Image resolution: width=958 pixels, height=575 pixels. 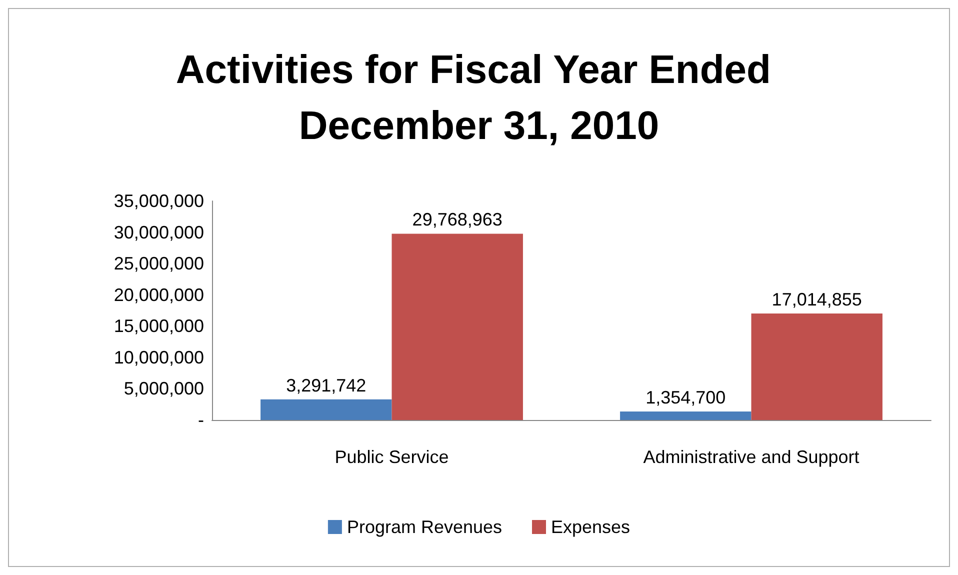 I want to click on legend-label: Expenses, so click(x=590, y=527).